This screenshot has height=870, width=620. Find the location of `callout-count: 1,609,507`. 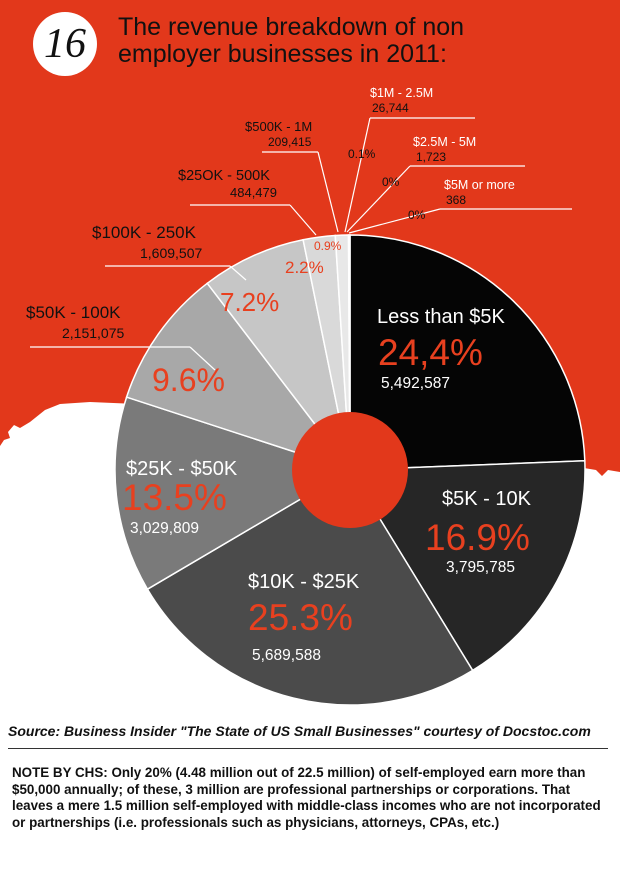

callout-count: 1,609,507 is located at coordinates (171, 253).